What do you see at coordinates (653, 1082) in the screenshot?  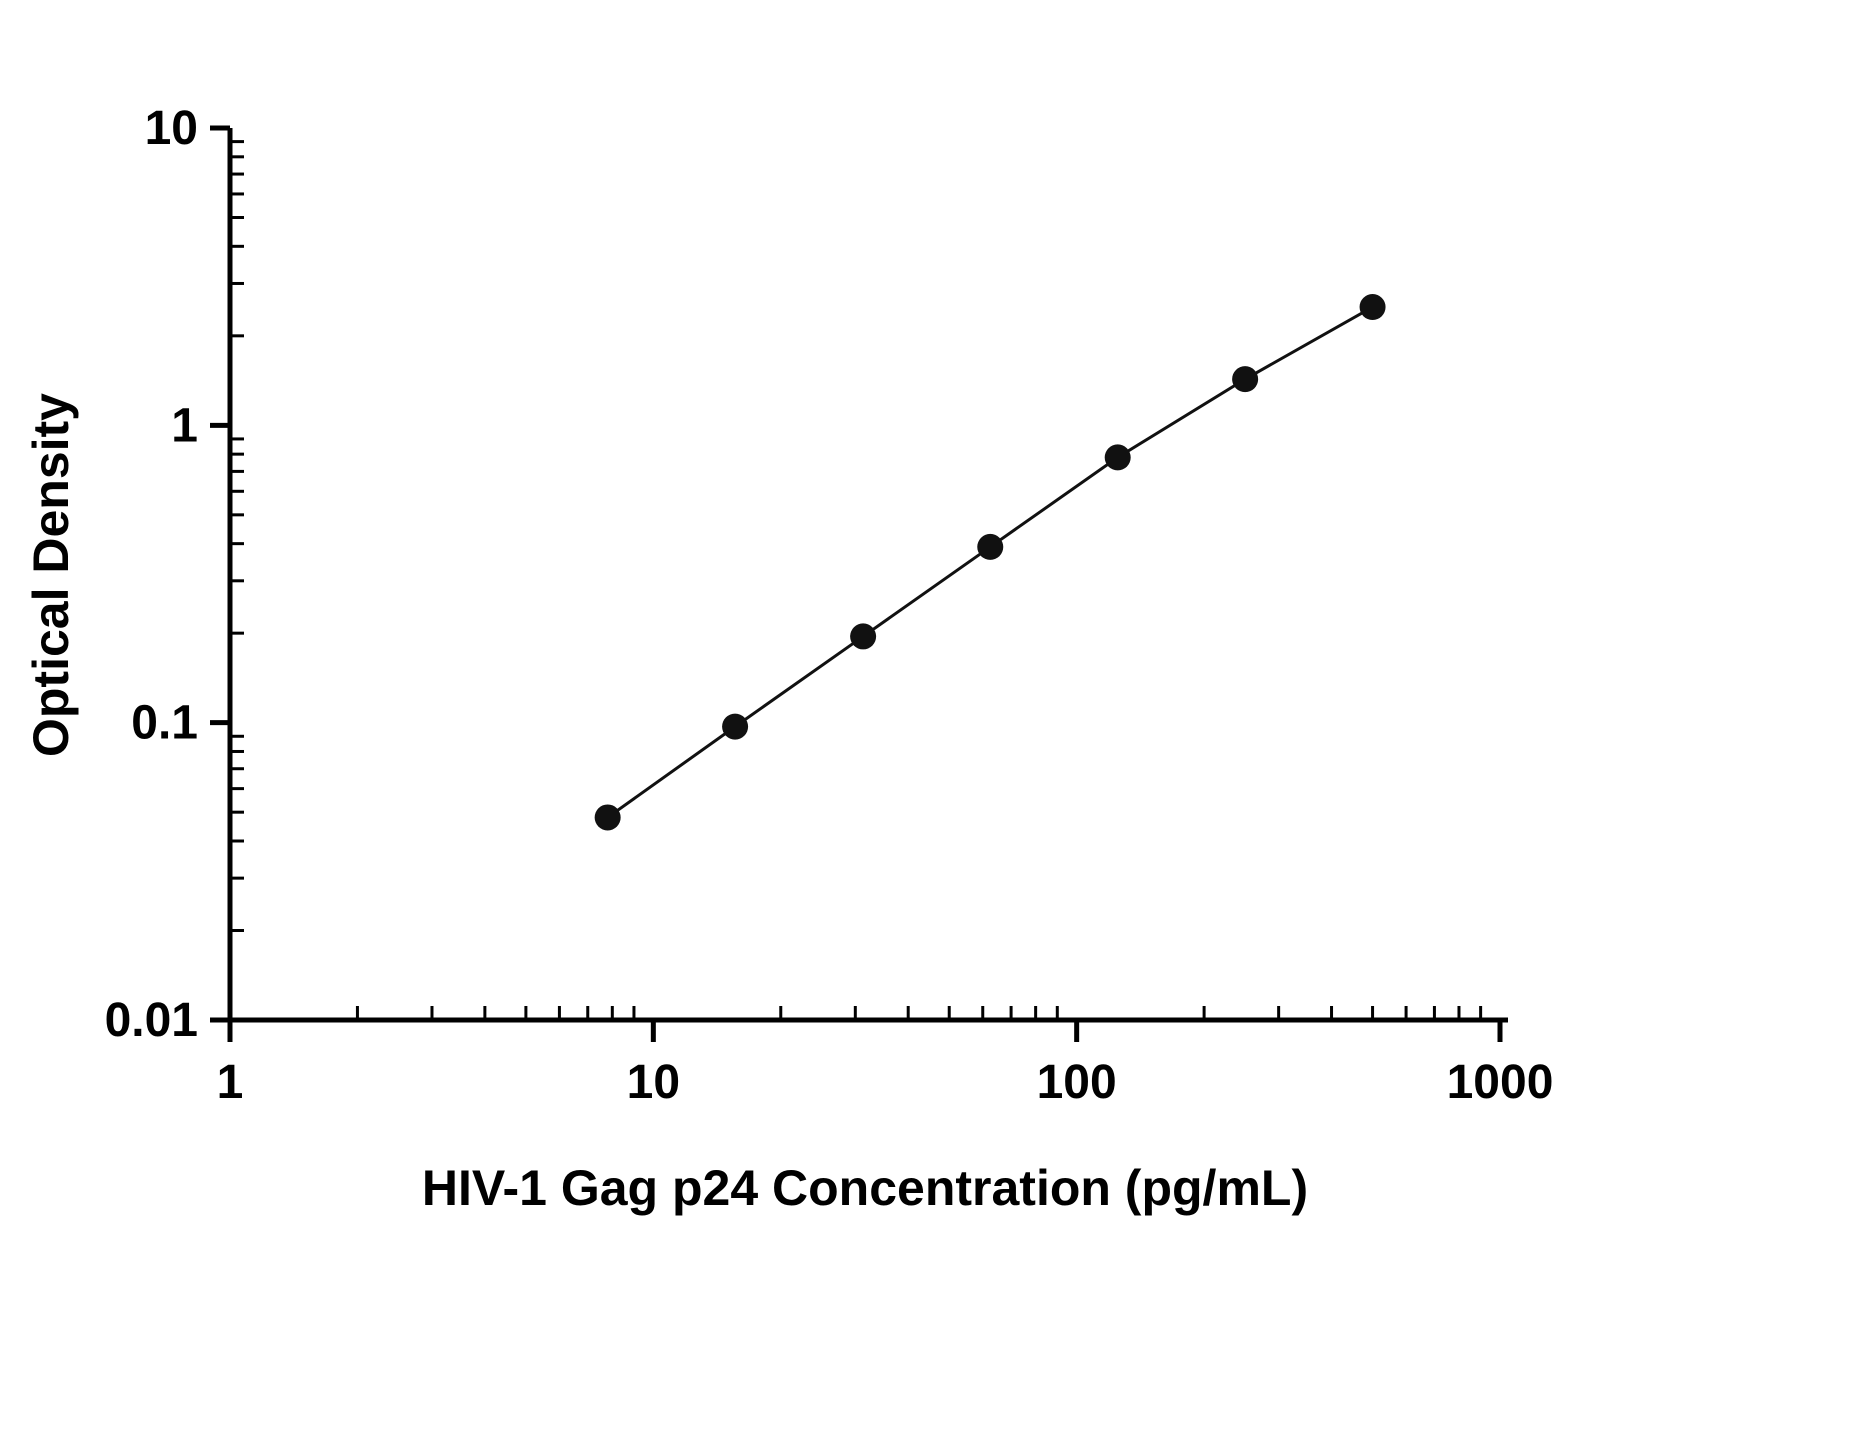 I see `x-tick-label: 10` at bounding box center [653, 1082].